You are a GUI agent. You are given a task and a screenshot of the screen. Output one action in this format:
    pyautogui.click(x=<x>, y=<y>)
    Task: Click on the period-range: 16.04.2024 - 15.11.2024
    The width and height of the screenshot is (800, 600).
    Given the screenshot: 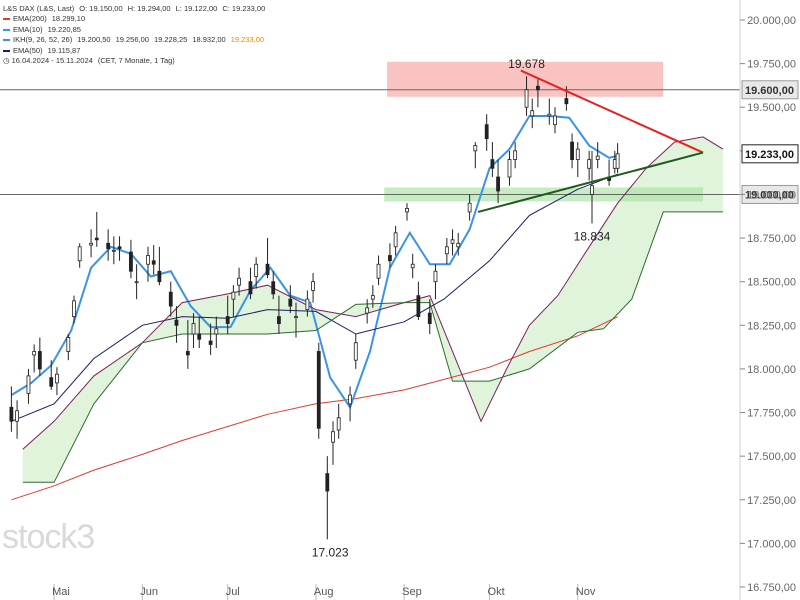 What is the action you would take?
    pyautogui.click(x=52, y=60)
    